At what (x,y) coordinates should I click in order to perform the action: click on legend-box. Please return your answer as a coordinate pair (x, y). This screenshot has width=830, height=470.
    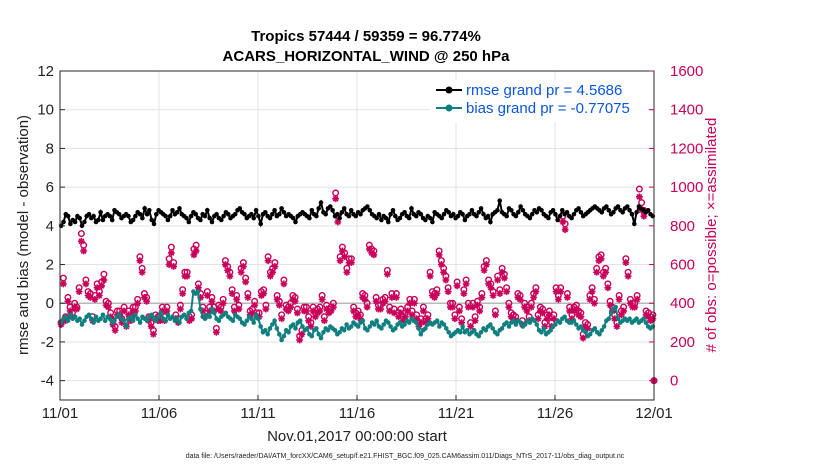
    Looking at the image, I should click on (539, 101).